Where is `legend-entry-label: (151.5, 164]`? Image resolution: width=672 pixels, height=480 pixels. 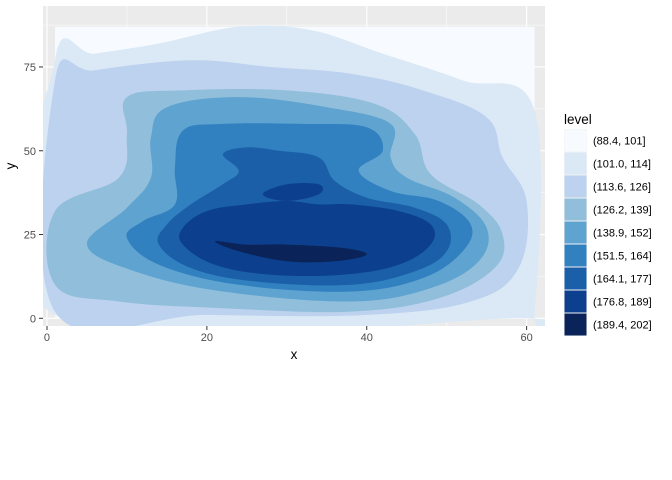
legend-entry-label: (151.5, 164] is located at coordinates (622, 257).